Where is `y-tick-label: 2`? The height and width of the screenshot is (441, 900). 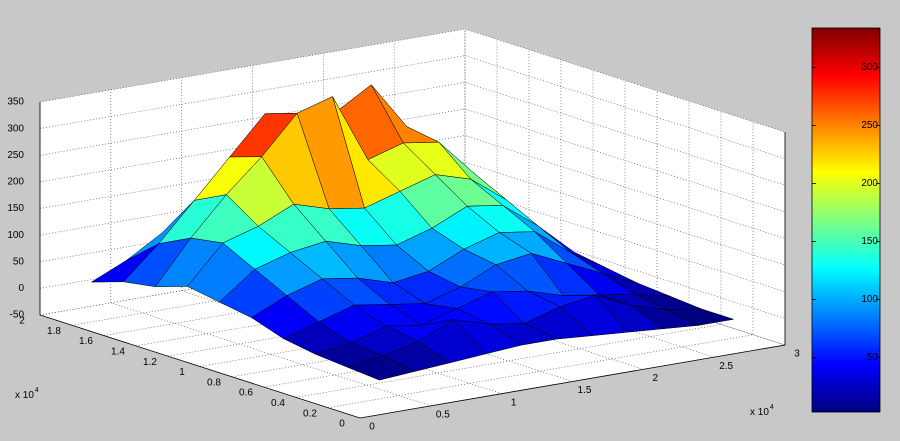
y-tick-label: 2 is located at coordinates (22, 321).